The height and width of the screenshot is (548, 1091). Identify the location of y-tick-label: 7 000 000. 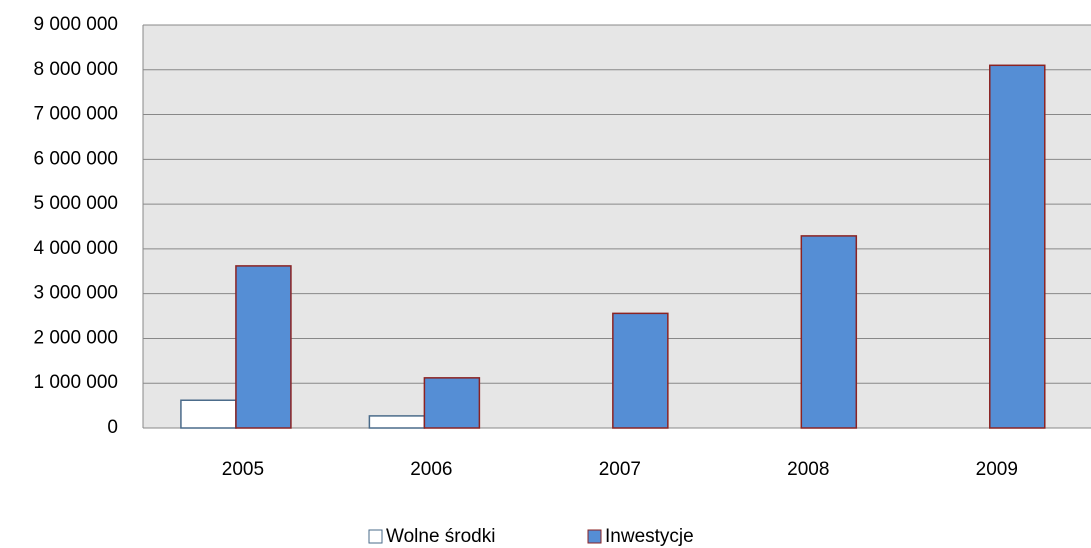
(75, 114).